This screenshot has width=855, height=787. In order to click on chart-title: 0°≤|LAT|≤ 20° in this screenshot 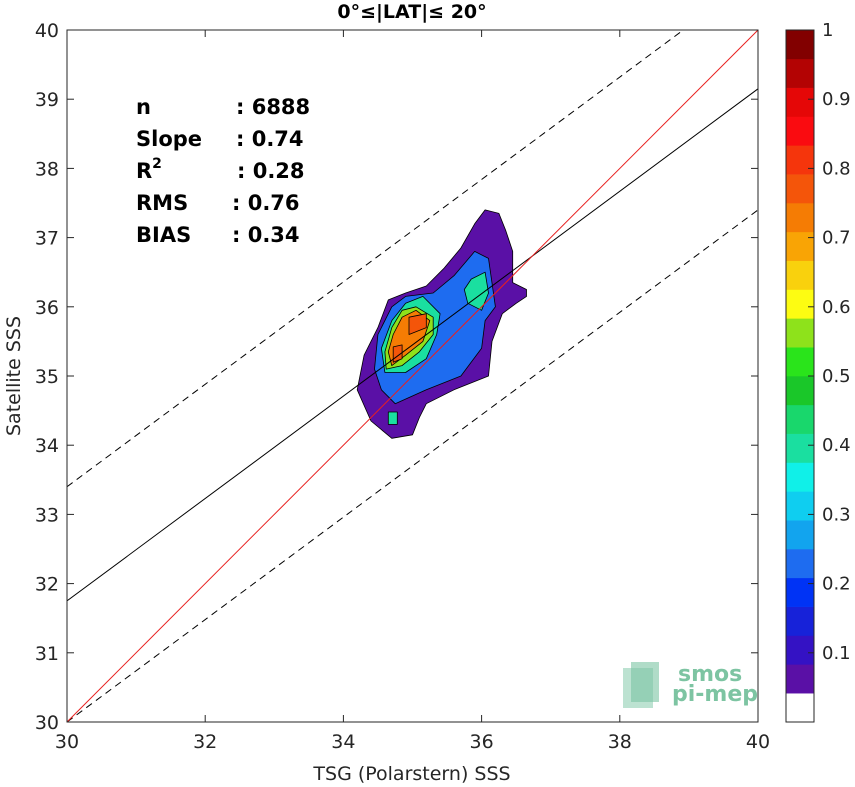, I will do `click(411, 12)`.